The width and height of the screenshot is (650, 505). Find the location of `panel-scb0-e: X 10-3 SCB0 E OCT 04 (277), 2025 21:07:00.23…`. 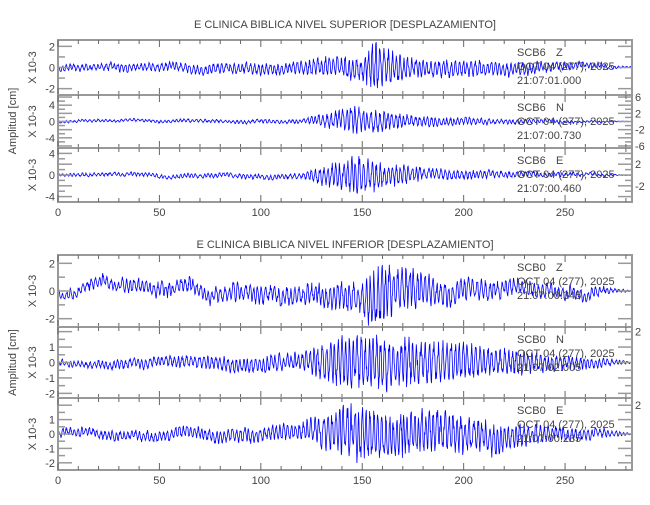

panel-scb0-e: X 10-3 SCB0 E OCT 04 (277), 2025 21:07:00.23… is located at coordinates (334, 434).